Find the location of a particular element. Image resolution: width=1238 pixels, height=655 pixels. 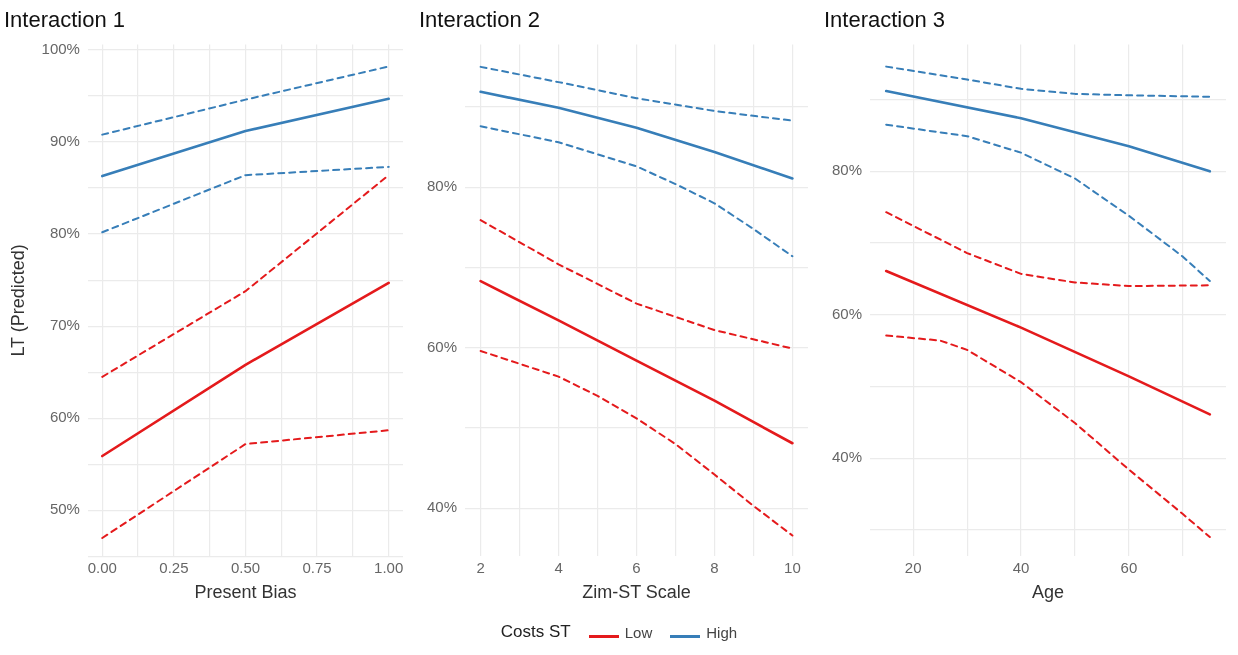

x-tick-label: 0.00 is located at coordinates (102, 567).